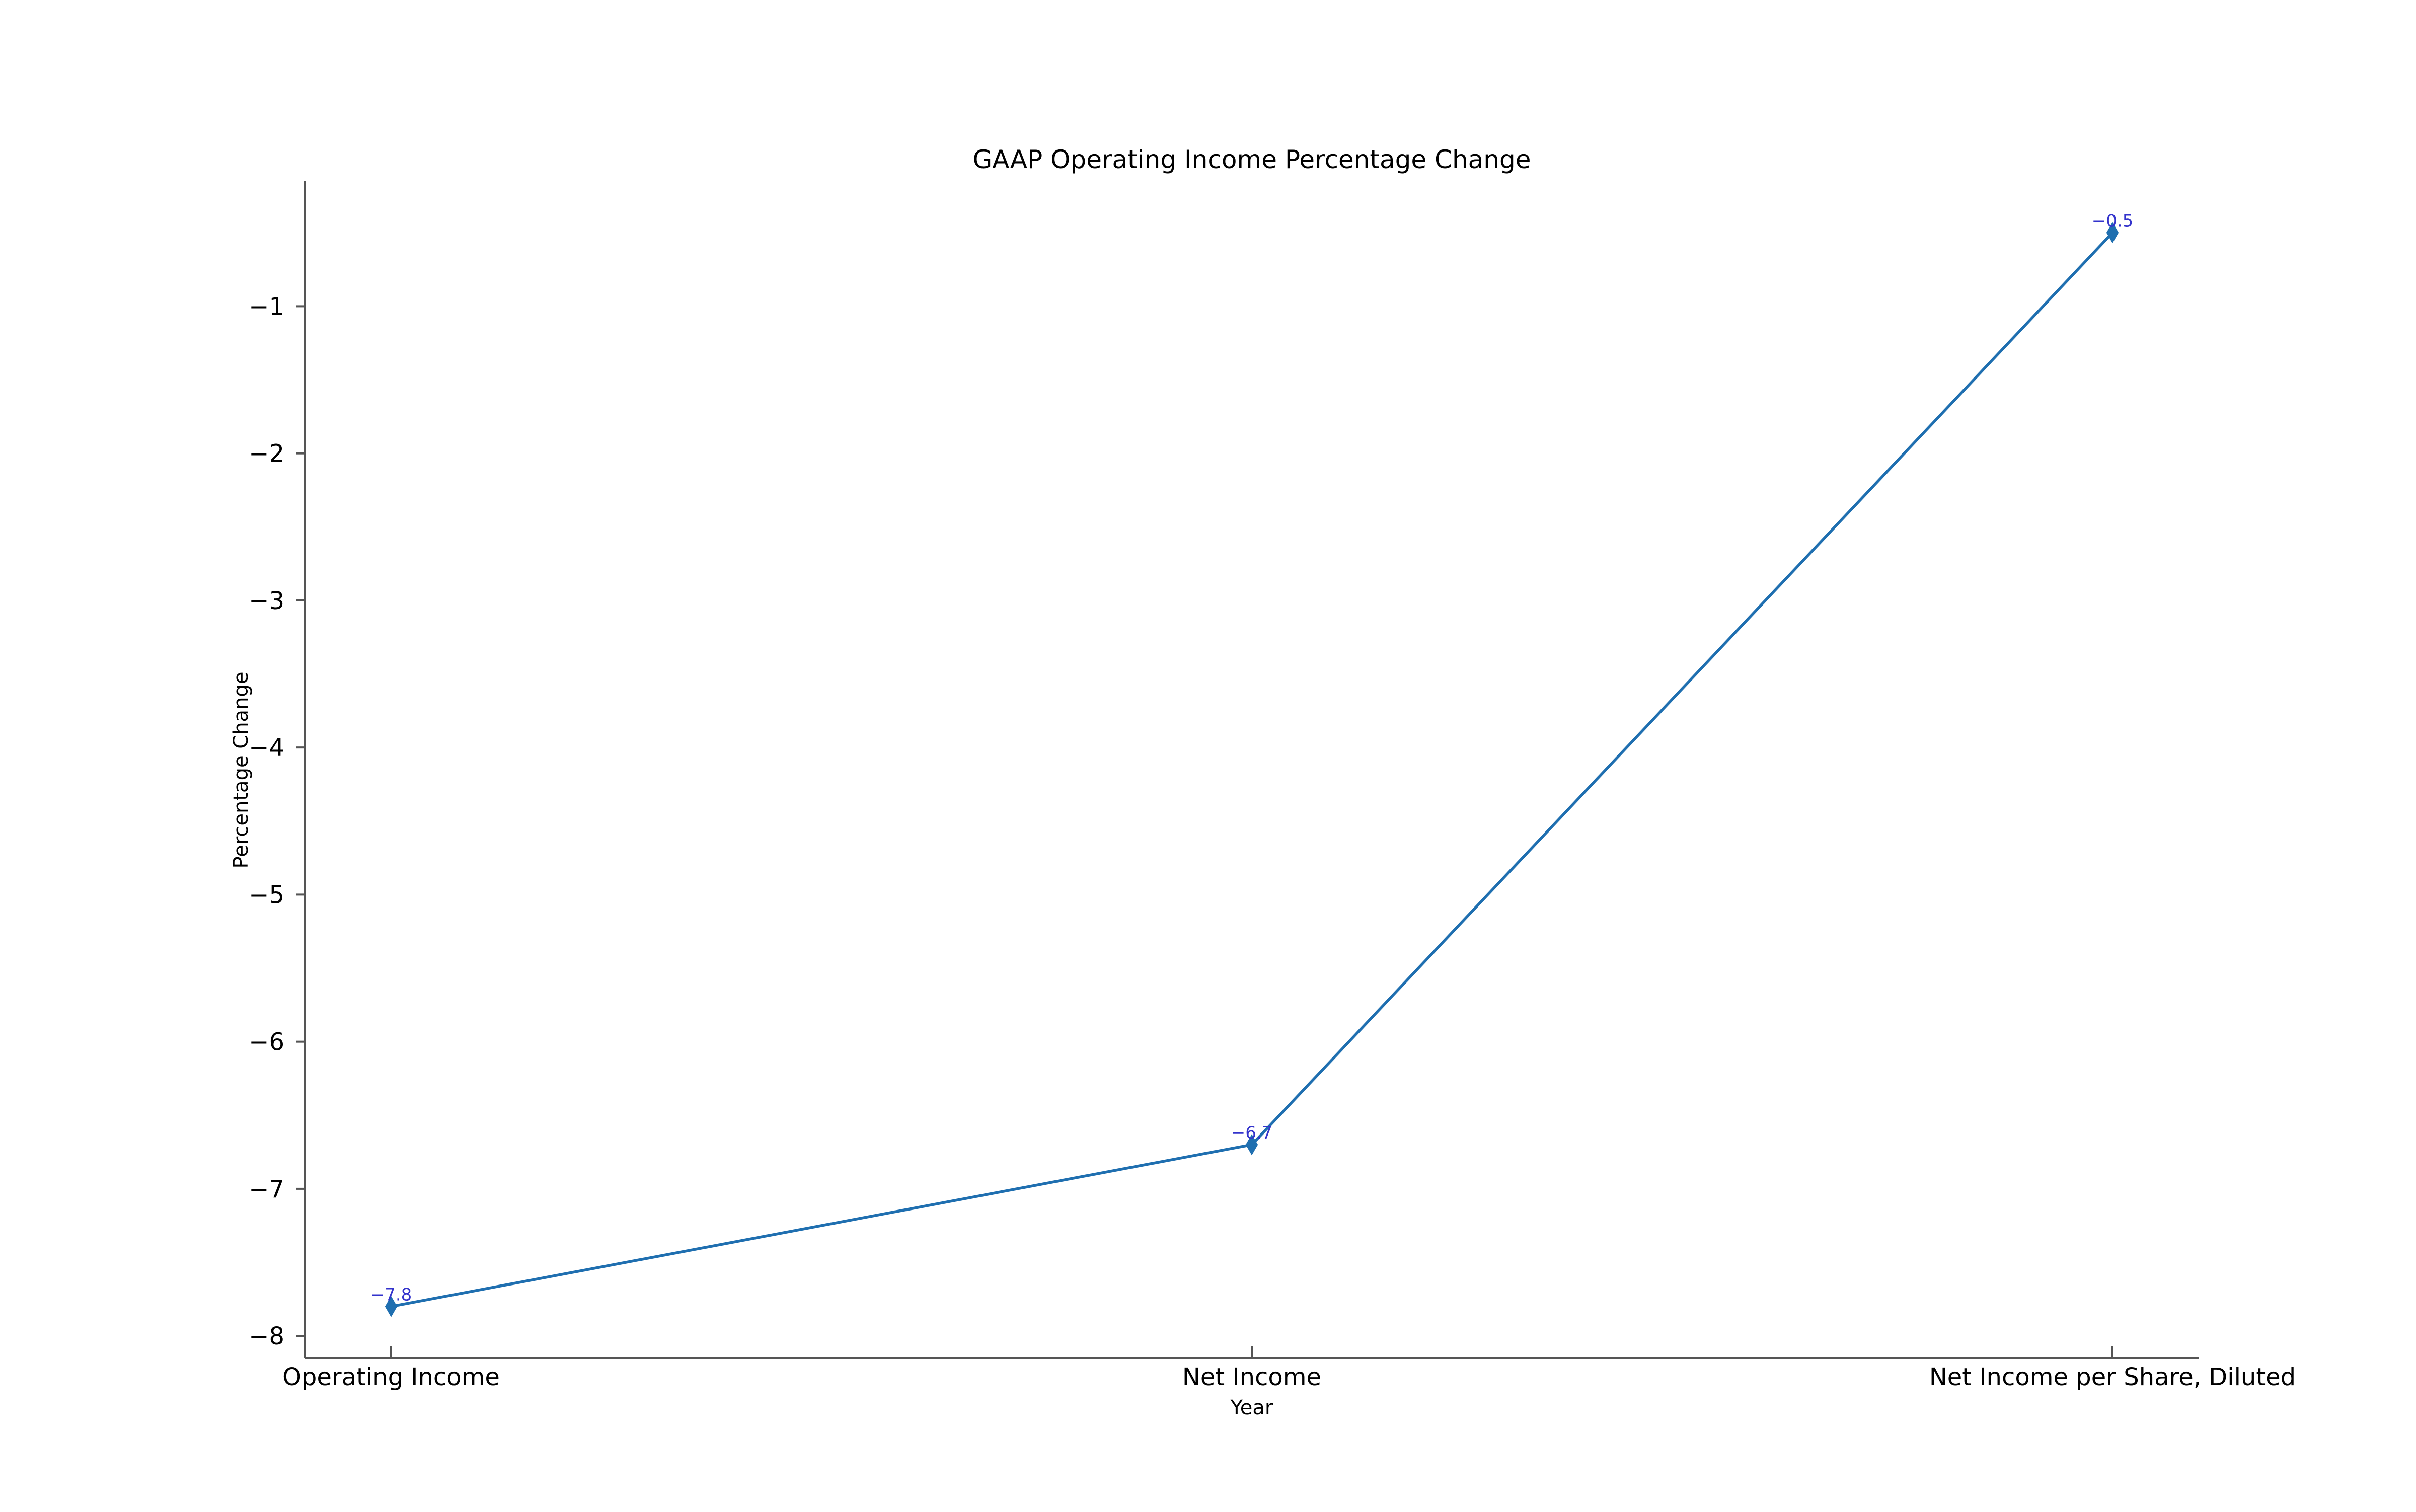 The height and width of the screenshot is (1512, 2416). Describe the element at coordinates (1251, 1377) in the screenshot. I see `x-tick-label: Net Income` at that location.